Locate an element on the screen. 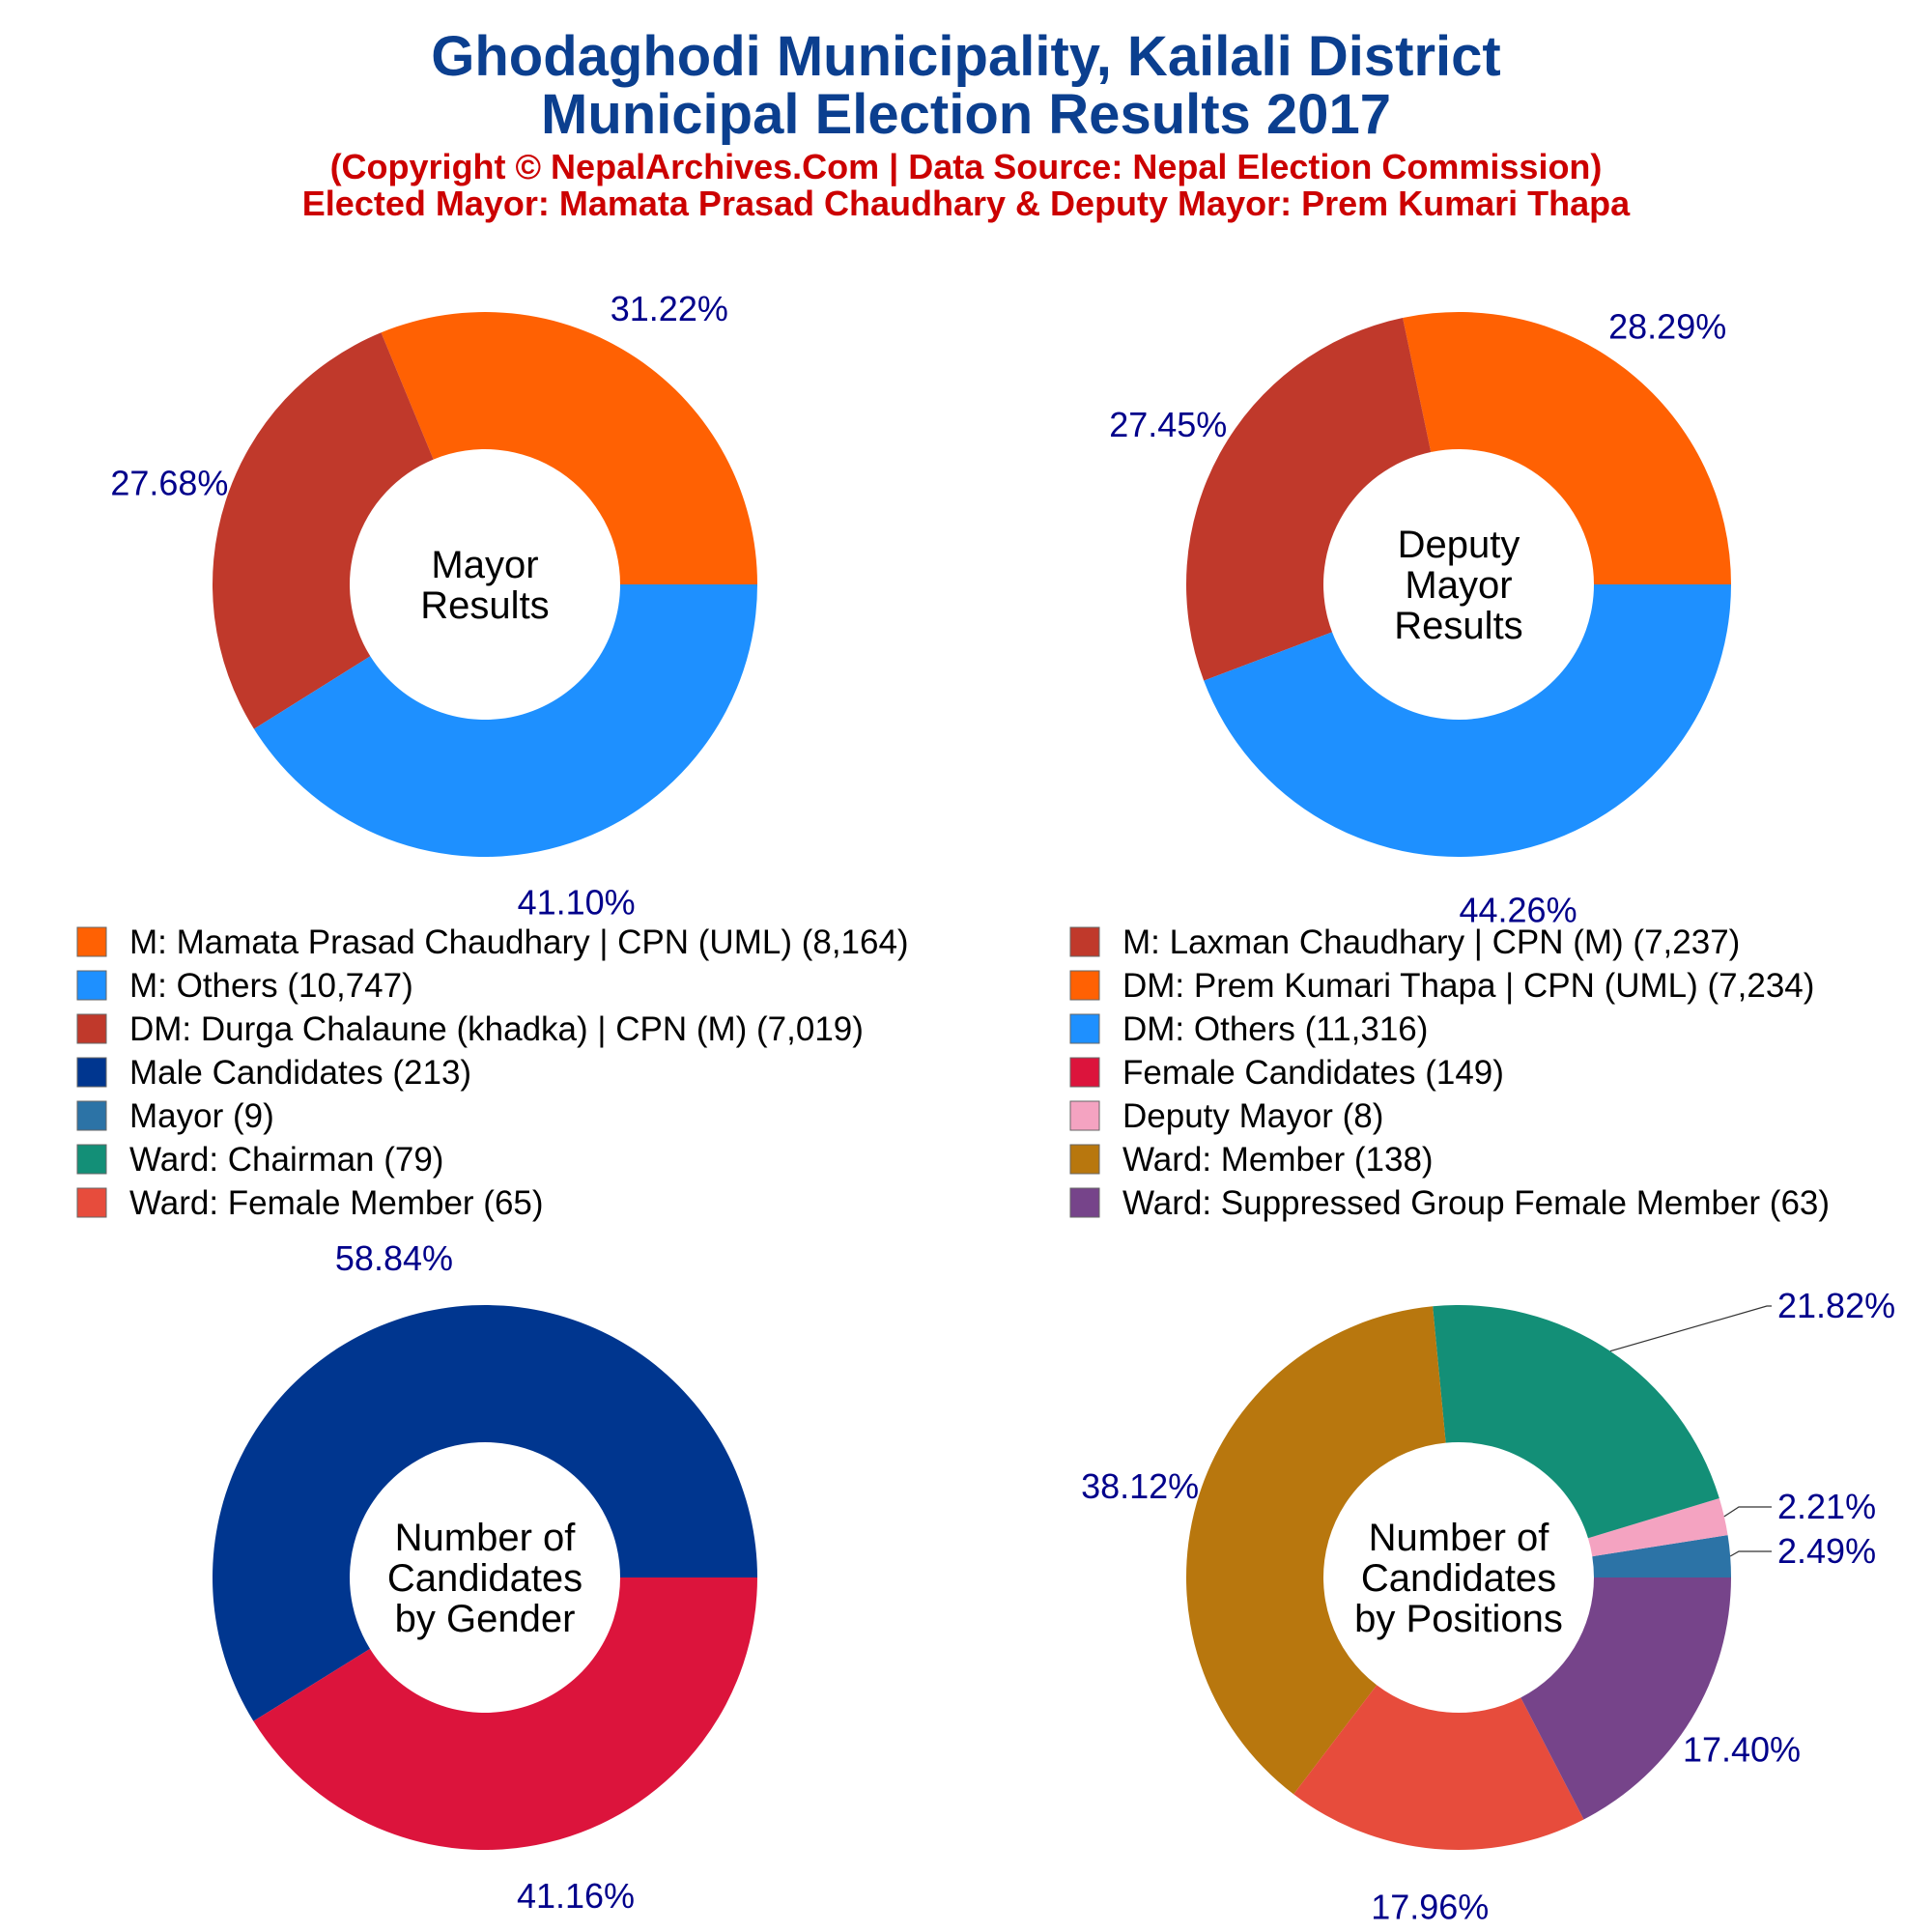 The height and width of the screenshot is (1932, 1932). legend-ward-chairman-79-label: Ward: Chairman (79) is located at coordinates (286, 1160).